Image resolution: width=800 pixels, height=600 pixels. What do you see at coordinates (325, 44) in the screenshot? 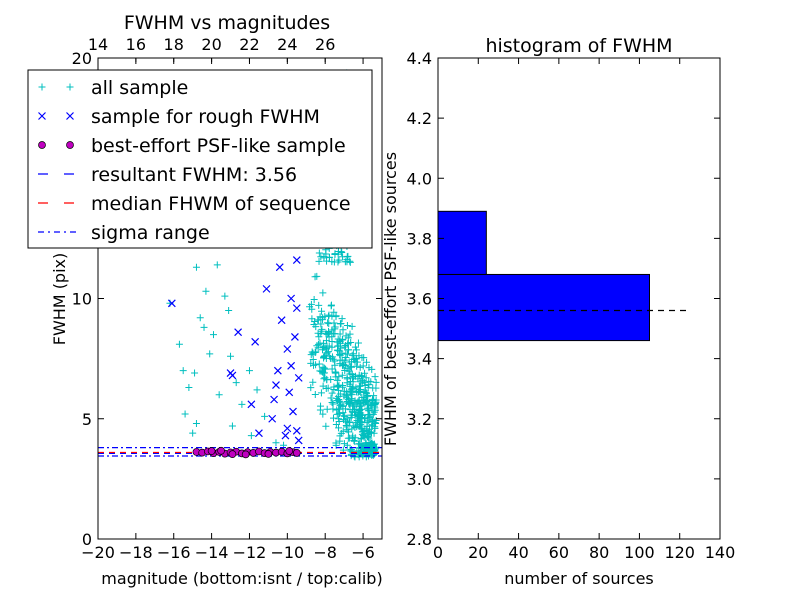
I see `top-tick-label: 26` at bounding box center [325, 44].